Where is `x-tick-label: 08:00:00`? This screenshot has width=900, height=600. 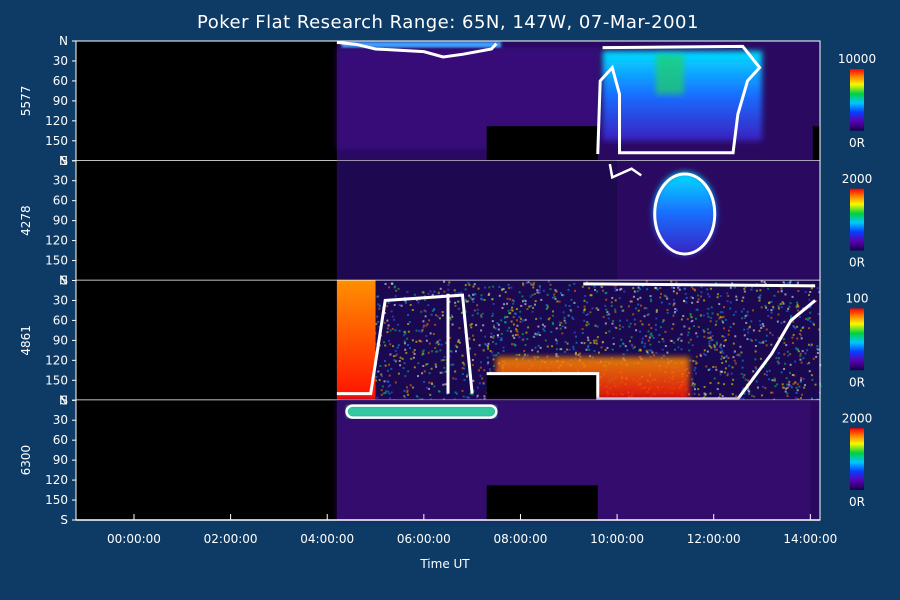 x-tick-label: 08:00:00 is located at coordinates (521, 539).